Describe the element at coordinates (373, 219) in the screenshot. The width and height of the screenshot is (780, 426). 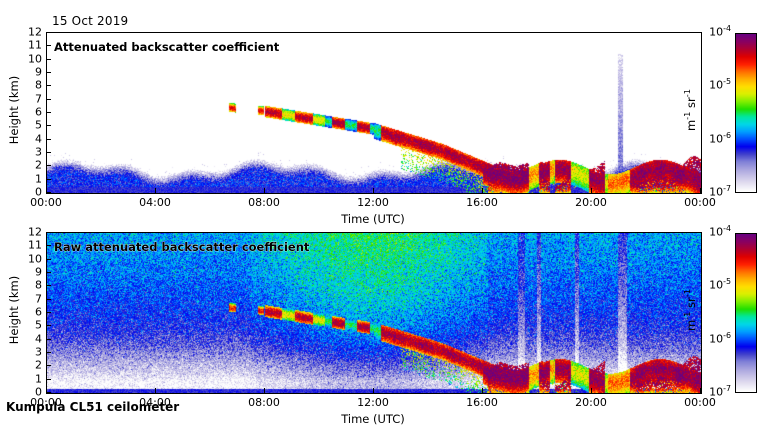
I see `x-axis-title-panel-0: Time (UTC)` at that location.